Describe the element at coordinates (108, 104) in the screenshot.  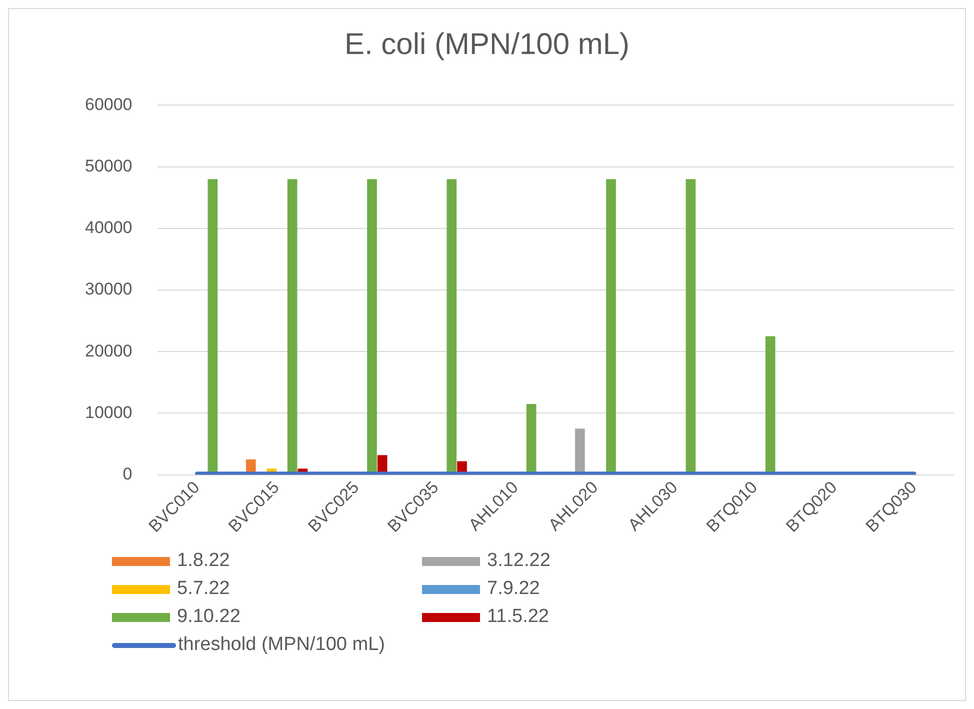
I see `y-tick-label: 60000` at that location.